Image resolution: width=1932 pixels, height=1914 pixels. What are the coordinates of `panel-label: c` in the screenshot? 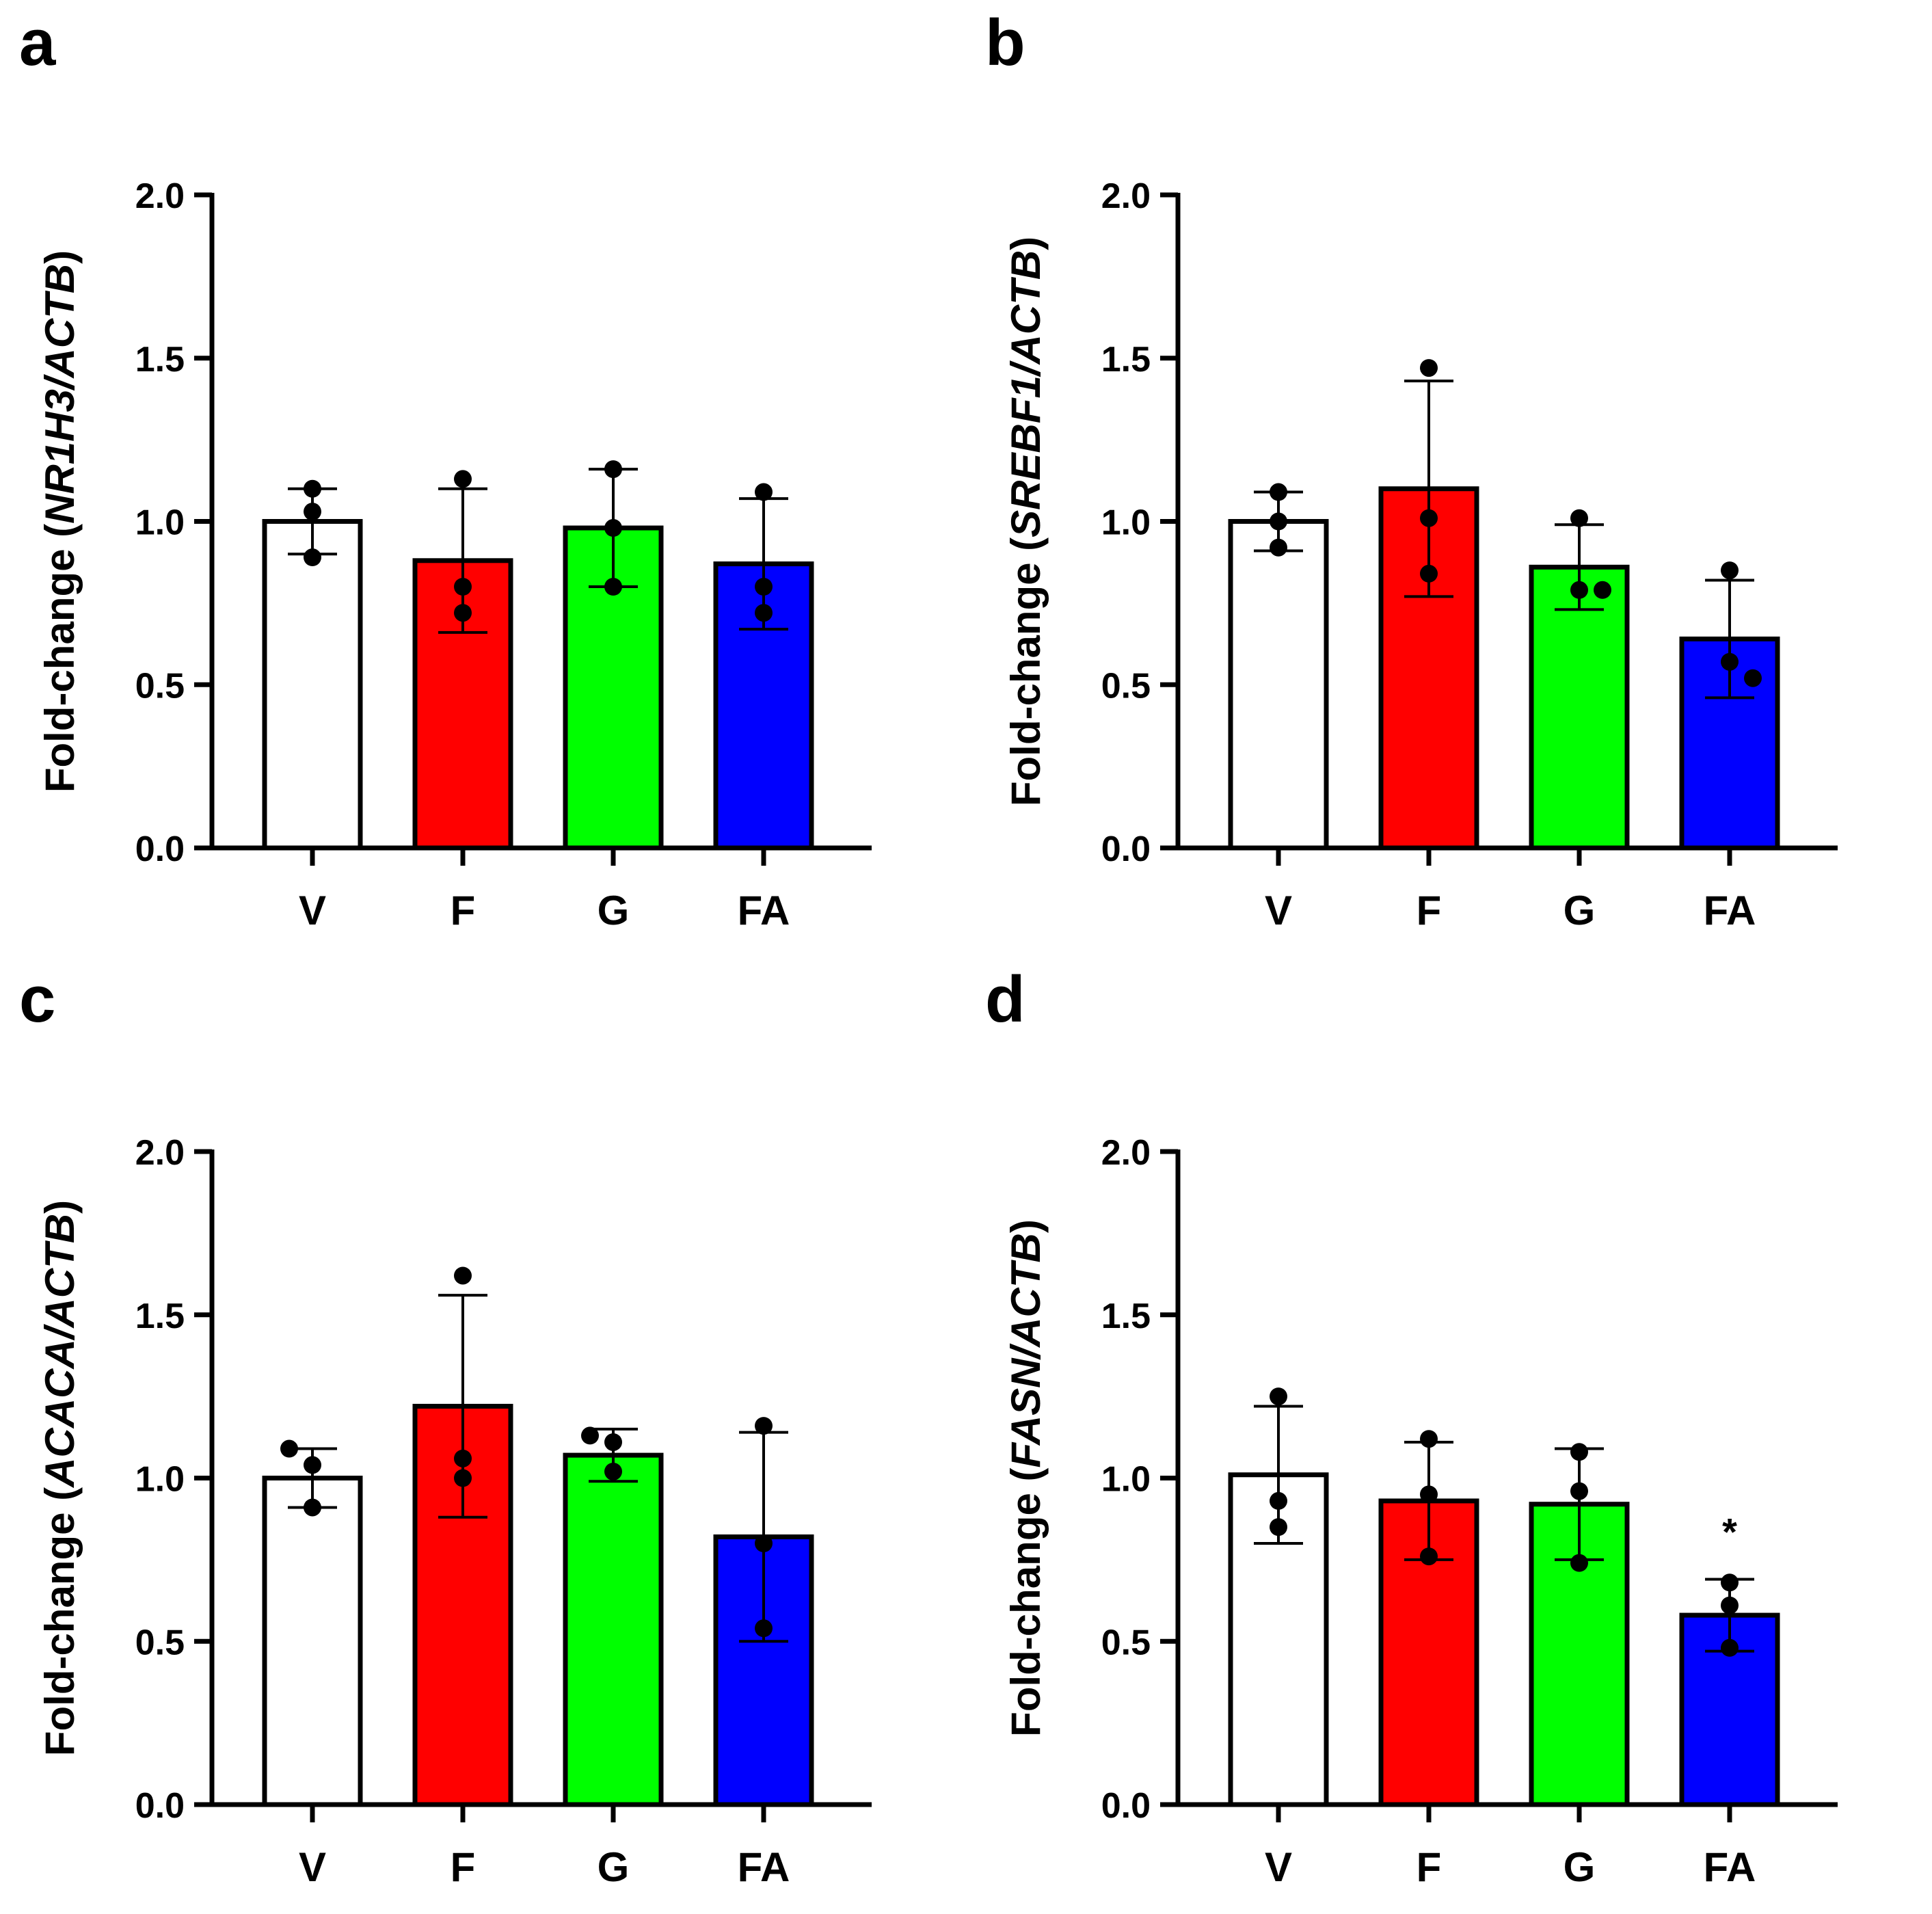 It's located at (37, 999).